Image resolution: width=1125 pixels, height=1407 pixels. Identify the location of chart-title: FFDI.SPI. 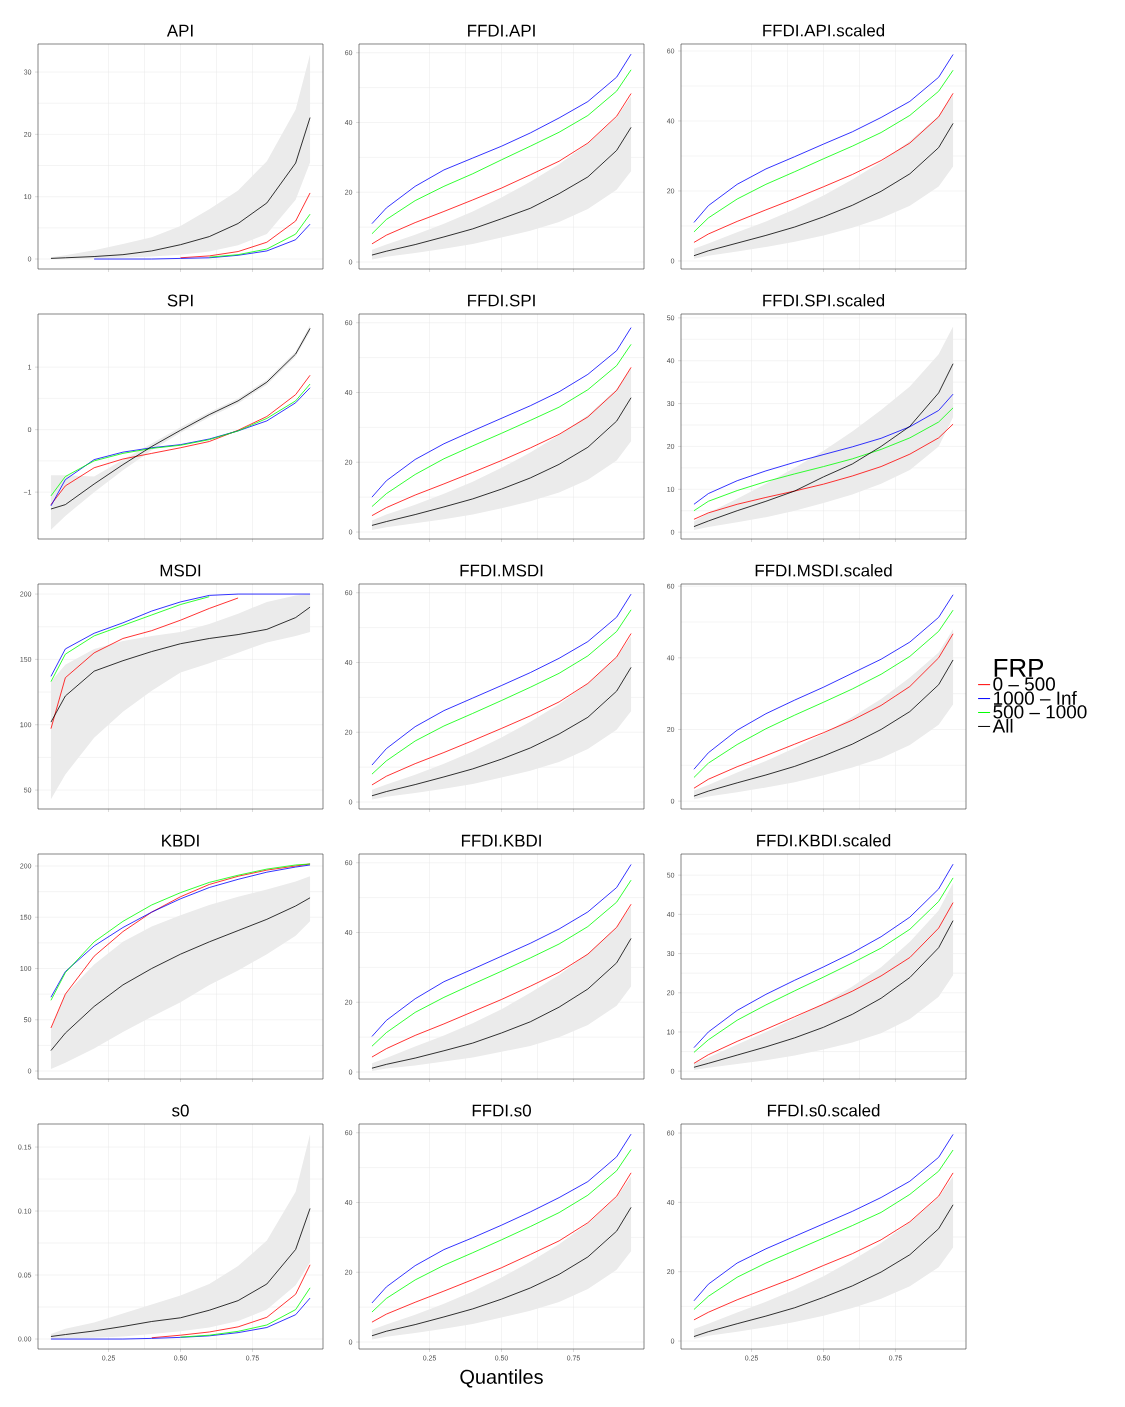
(501, 300).